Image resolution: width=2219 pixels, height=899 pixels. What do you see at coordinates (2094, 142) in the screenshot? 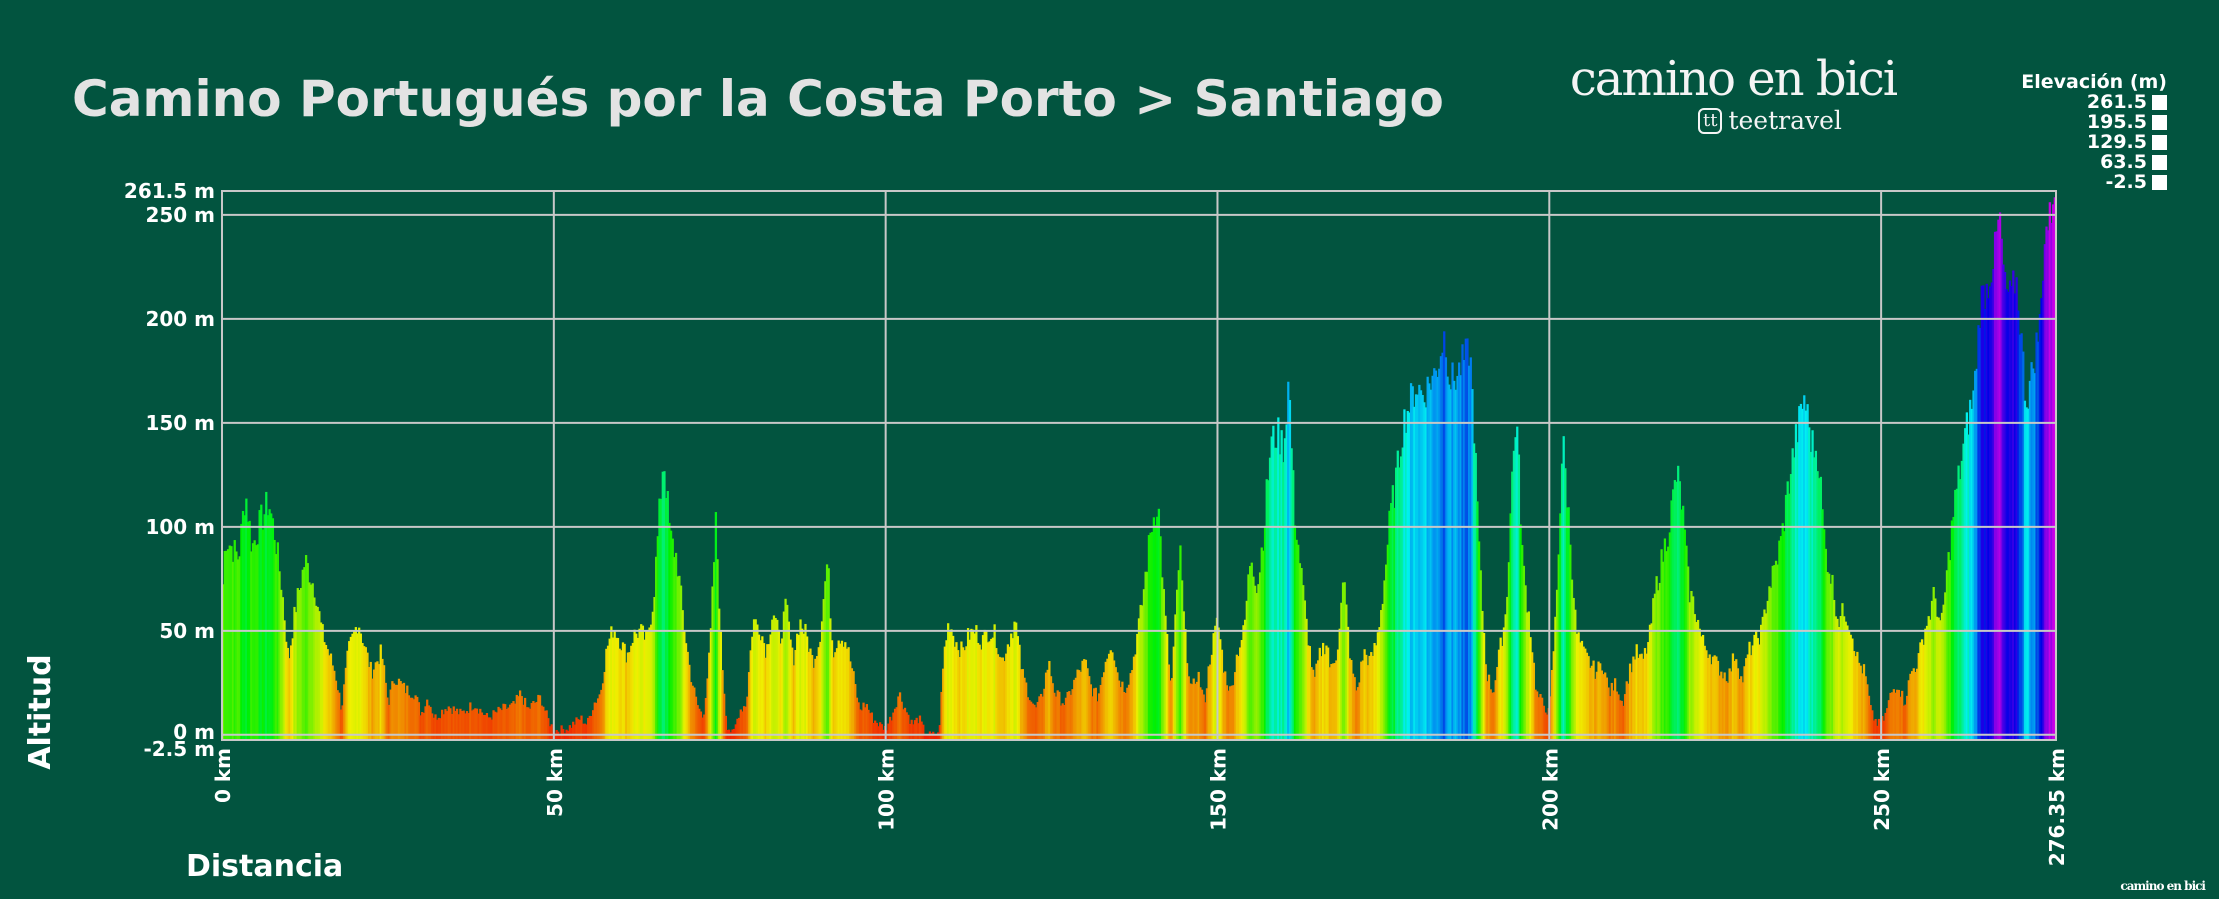
I see `legend-entry: 129.5` at bounding box center [2094, 142].